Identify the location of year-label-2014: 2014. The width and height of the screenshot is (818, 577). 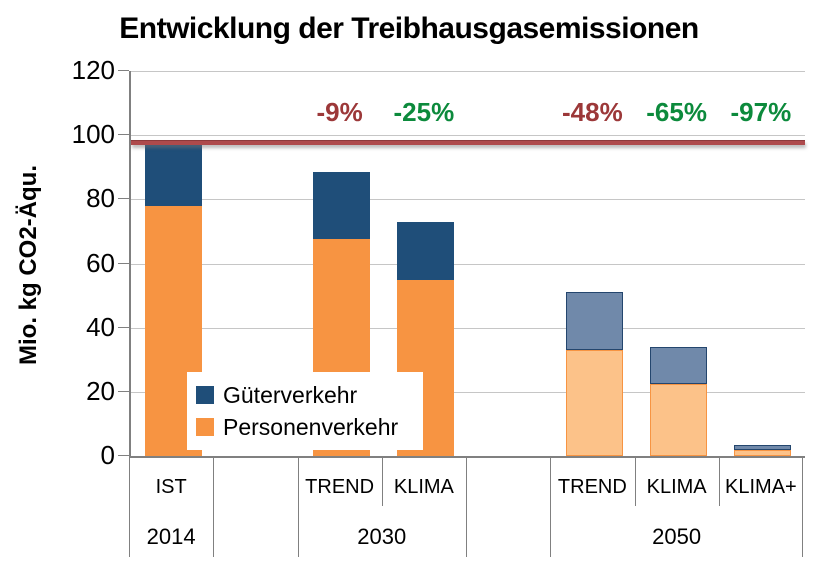
(171, 536).